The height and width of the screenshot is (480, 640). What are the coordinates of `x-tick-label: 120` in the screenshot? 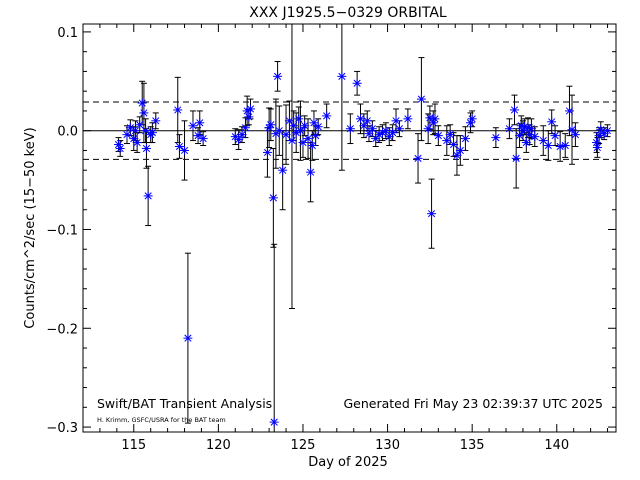 It's located at (218, 445).